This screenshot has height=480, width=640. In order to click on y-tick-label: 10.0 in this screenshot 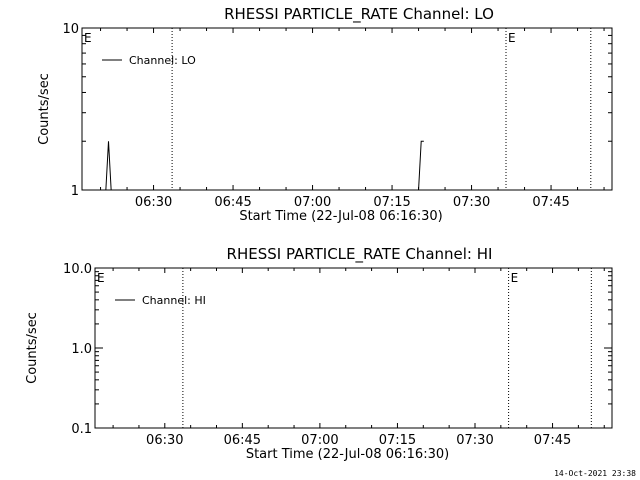, I will do `click(77, 269)`.